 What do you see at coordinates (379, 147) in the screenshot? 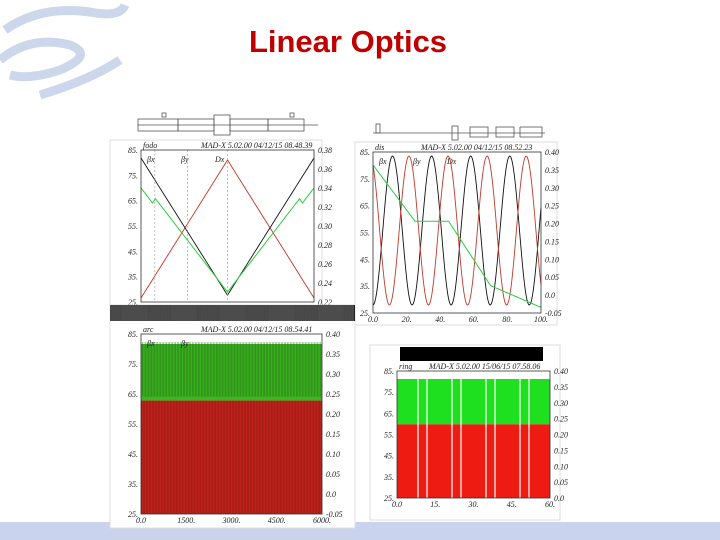
I see `panel-tag: dis` at bounding box center [379, 147].